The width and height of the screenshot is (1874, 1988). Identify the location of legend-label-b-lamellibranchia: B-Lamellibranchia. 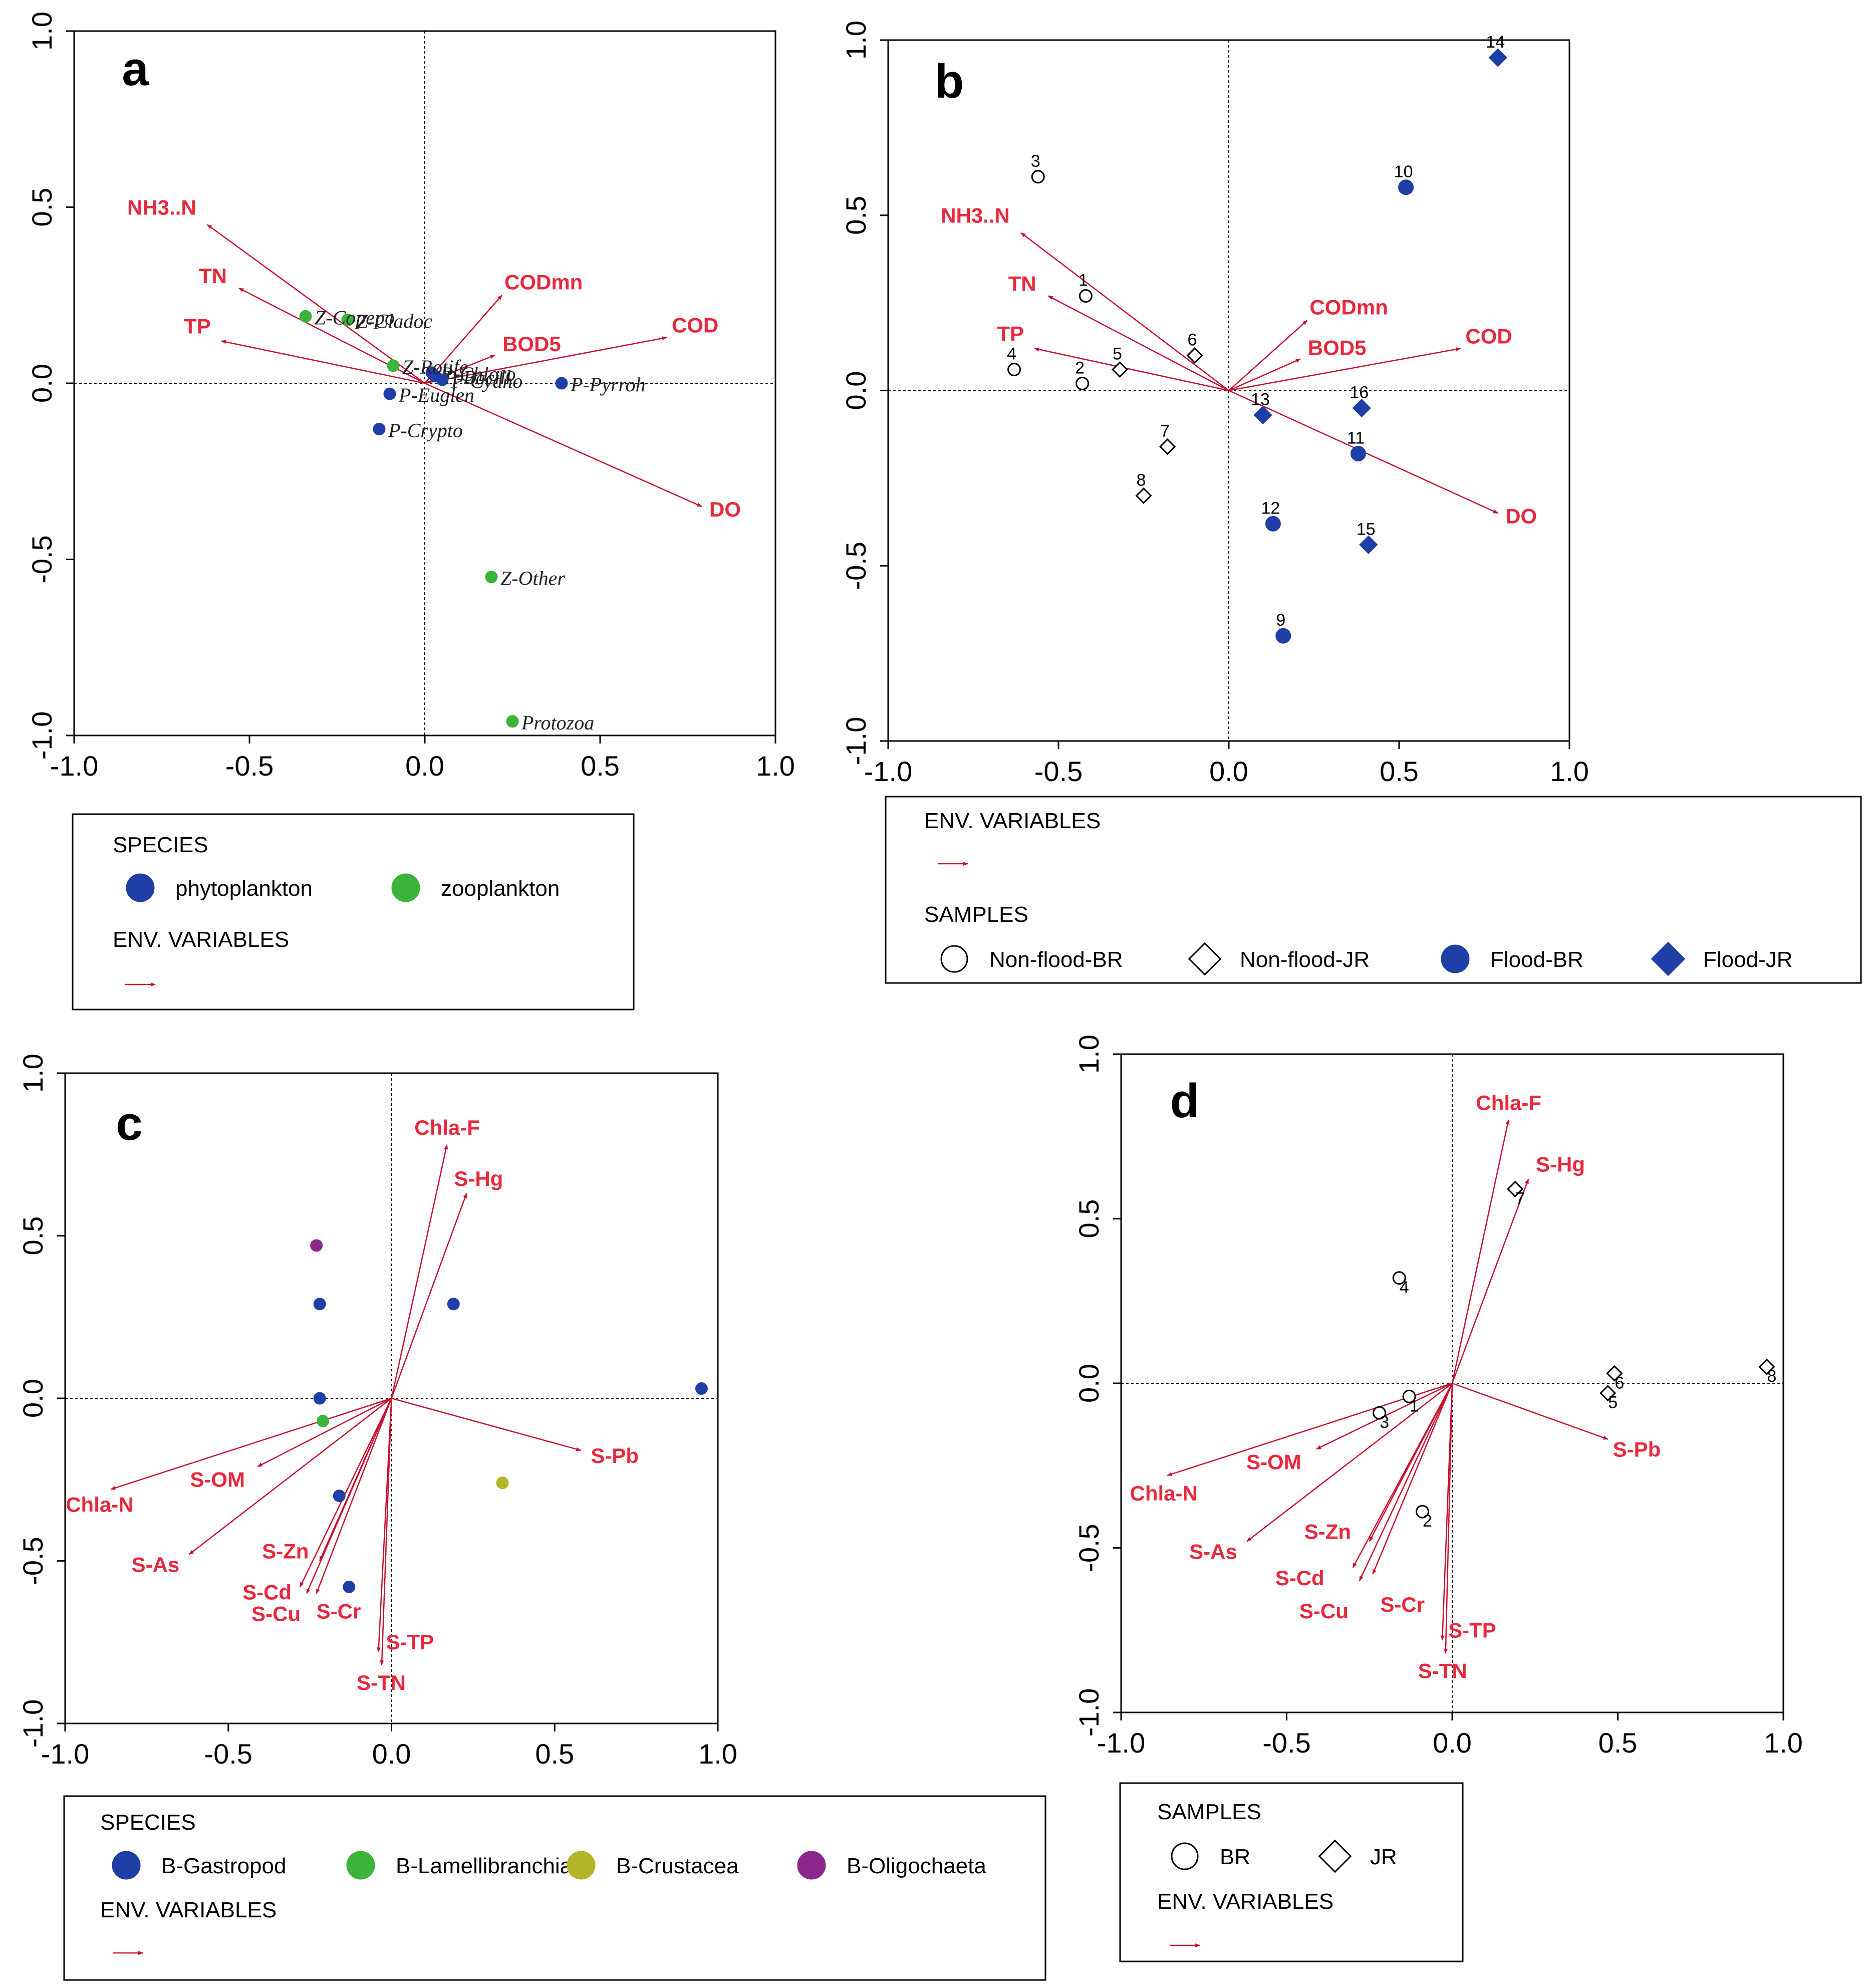
(484, 1866).